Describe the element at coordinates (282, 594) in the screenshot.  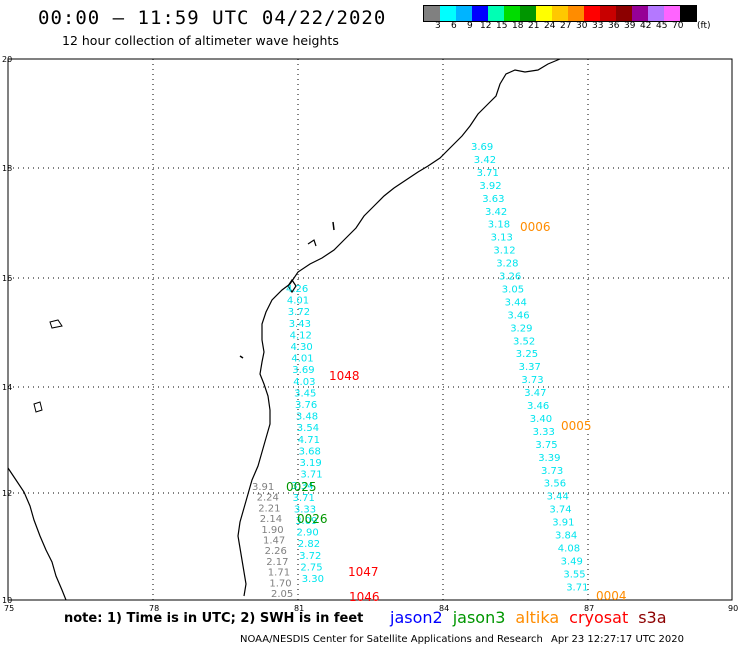
I see `wave-height-value: 2.05` at that location.